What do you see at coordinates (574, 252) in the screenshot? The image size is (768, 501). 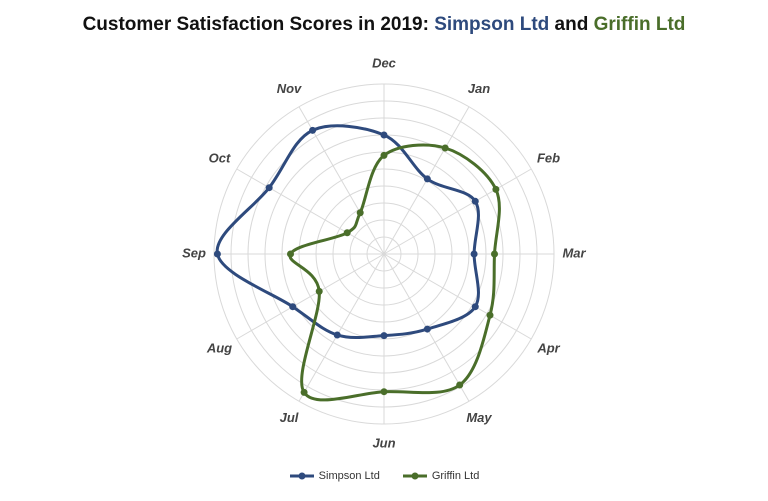 I see `category-label-mar: Mar` at bounding box center [574, 252].